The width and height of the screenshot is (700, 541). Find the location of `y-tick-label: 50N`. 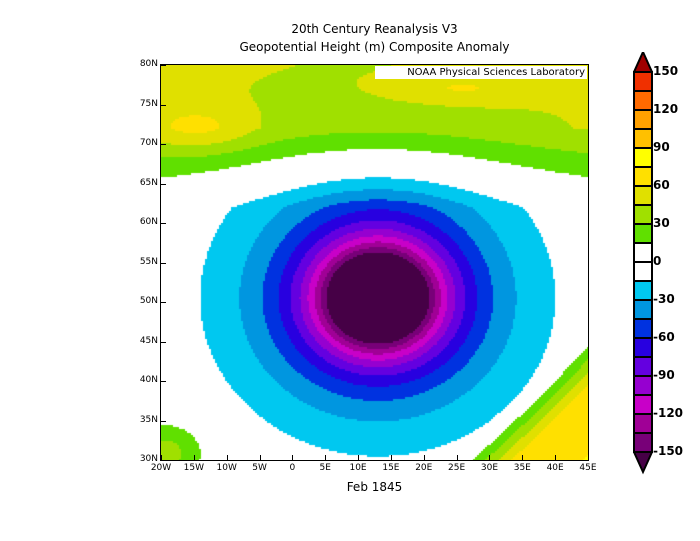

y-tick-label: 50N is located at coordinates (148, 301).